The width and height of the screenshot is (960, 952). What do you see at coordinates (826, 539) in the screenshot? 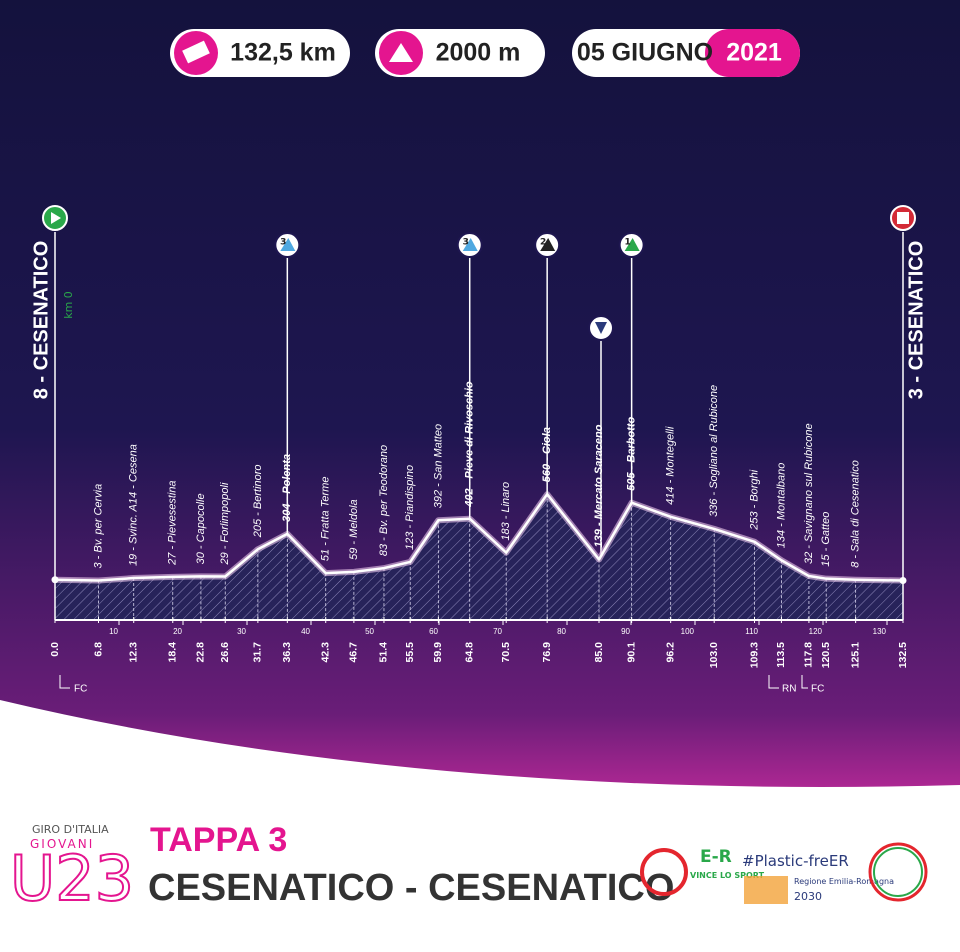
I see `waypoint-label: 15 - Gatteo` at bounding box center [826, 539].